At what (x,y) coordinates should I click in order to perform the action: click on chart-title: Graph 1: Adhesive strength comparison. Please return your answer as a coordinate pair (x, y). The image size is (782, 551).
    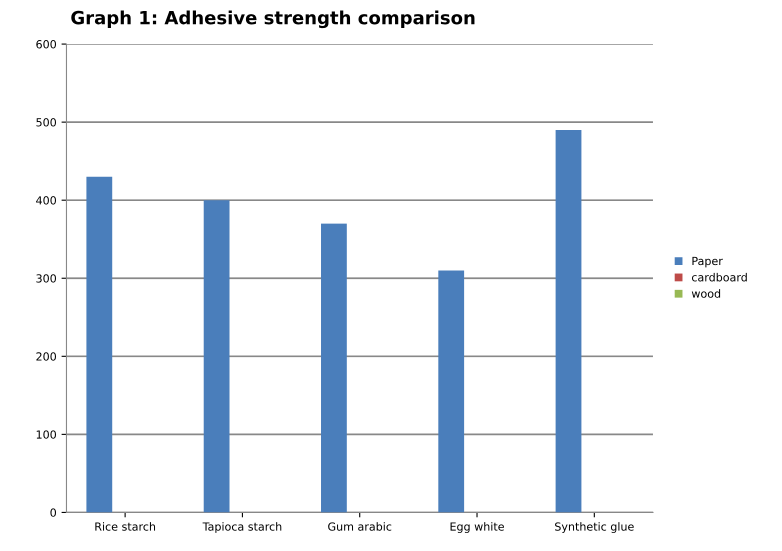
    Looking at the image, I should click on (272, 19).